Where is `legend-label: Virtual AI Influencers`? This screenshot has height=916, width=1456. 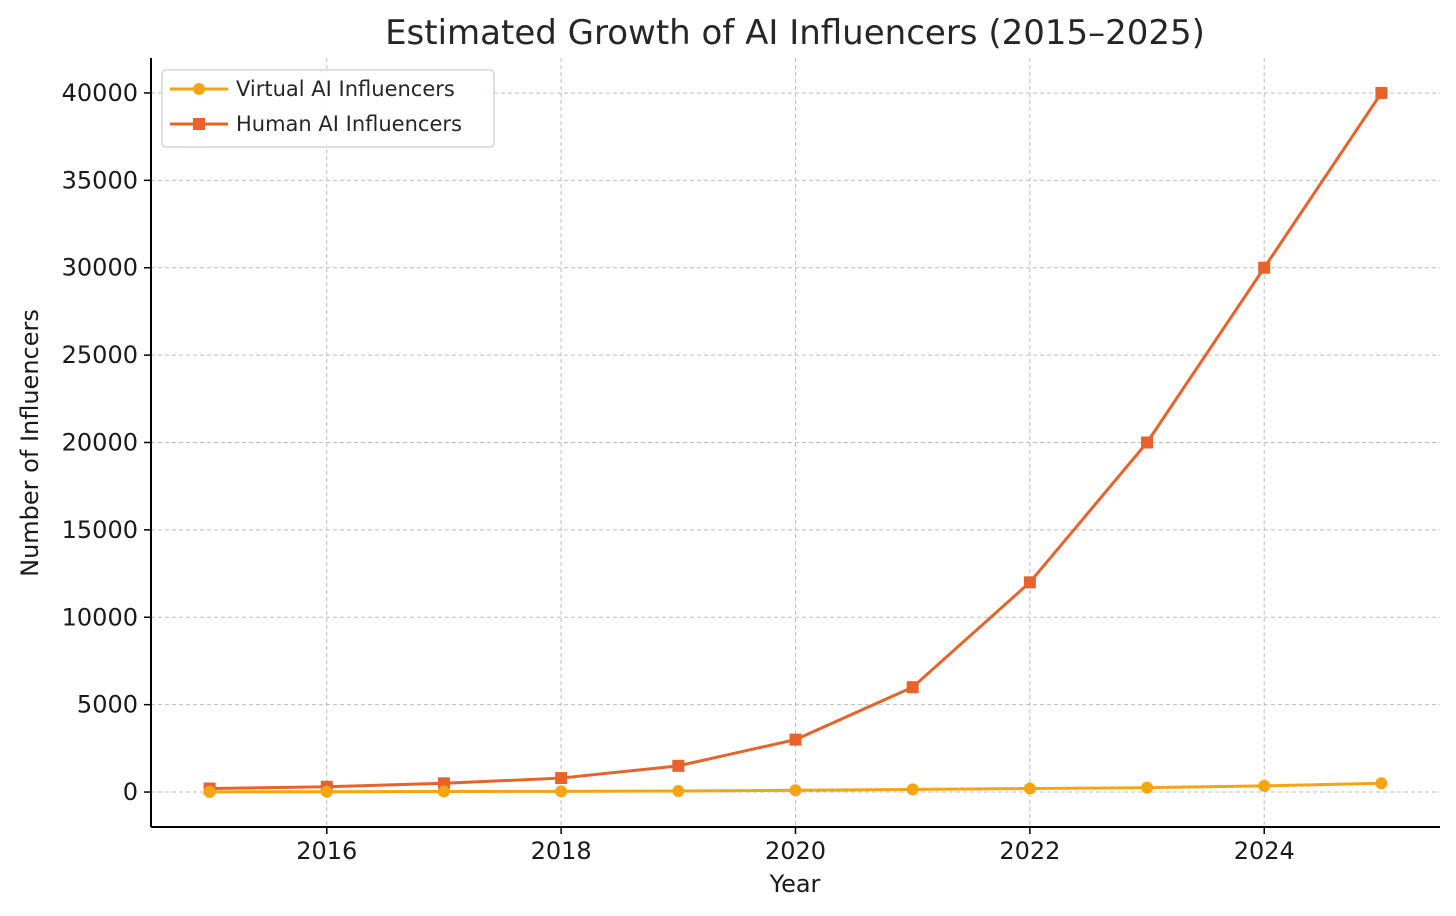 legend-label: Virtual AI Influencers is located at coordinates (345, 89).